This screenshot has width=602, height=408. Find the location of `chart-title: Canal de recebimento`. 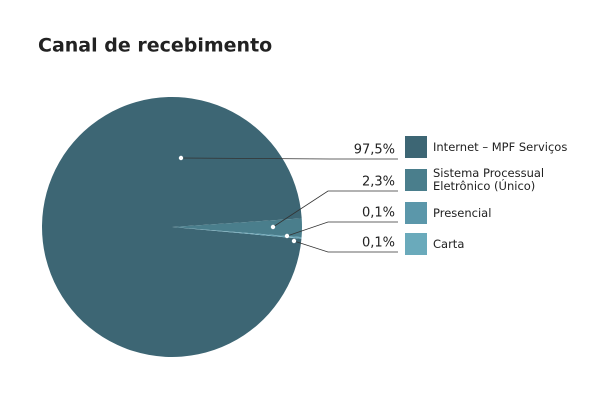

chart-title: Canal de recebimento is located at coordinates (155, 46).